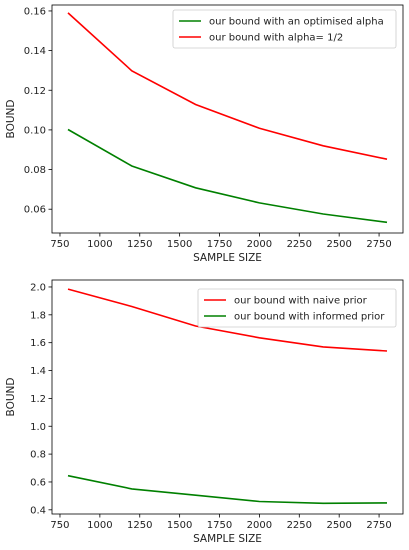  Describe the element at coordinates (38, 371) in the screenshot. I see `y-tick-label: 1.4` at that location.